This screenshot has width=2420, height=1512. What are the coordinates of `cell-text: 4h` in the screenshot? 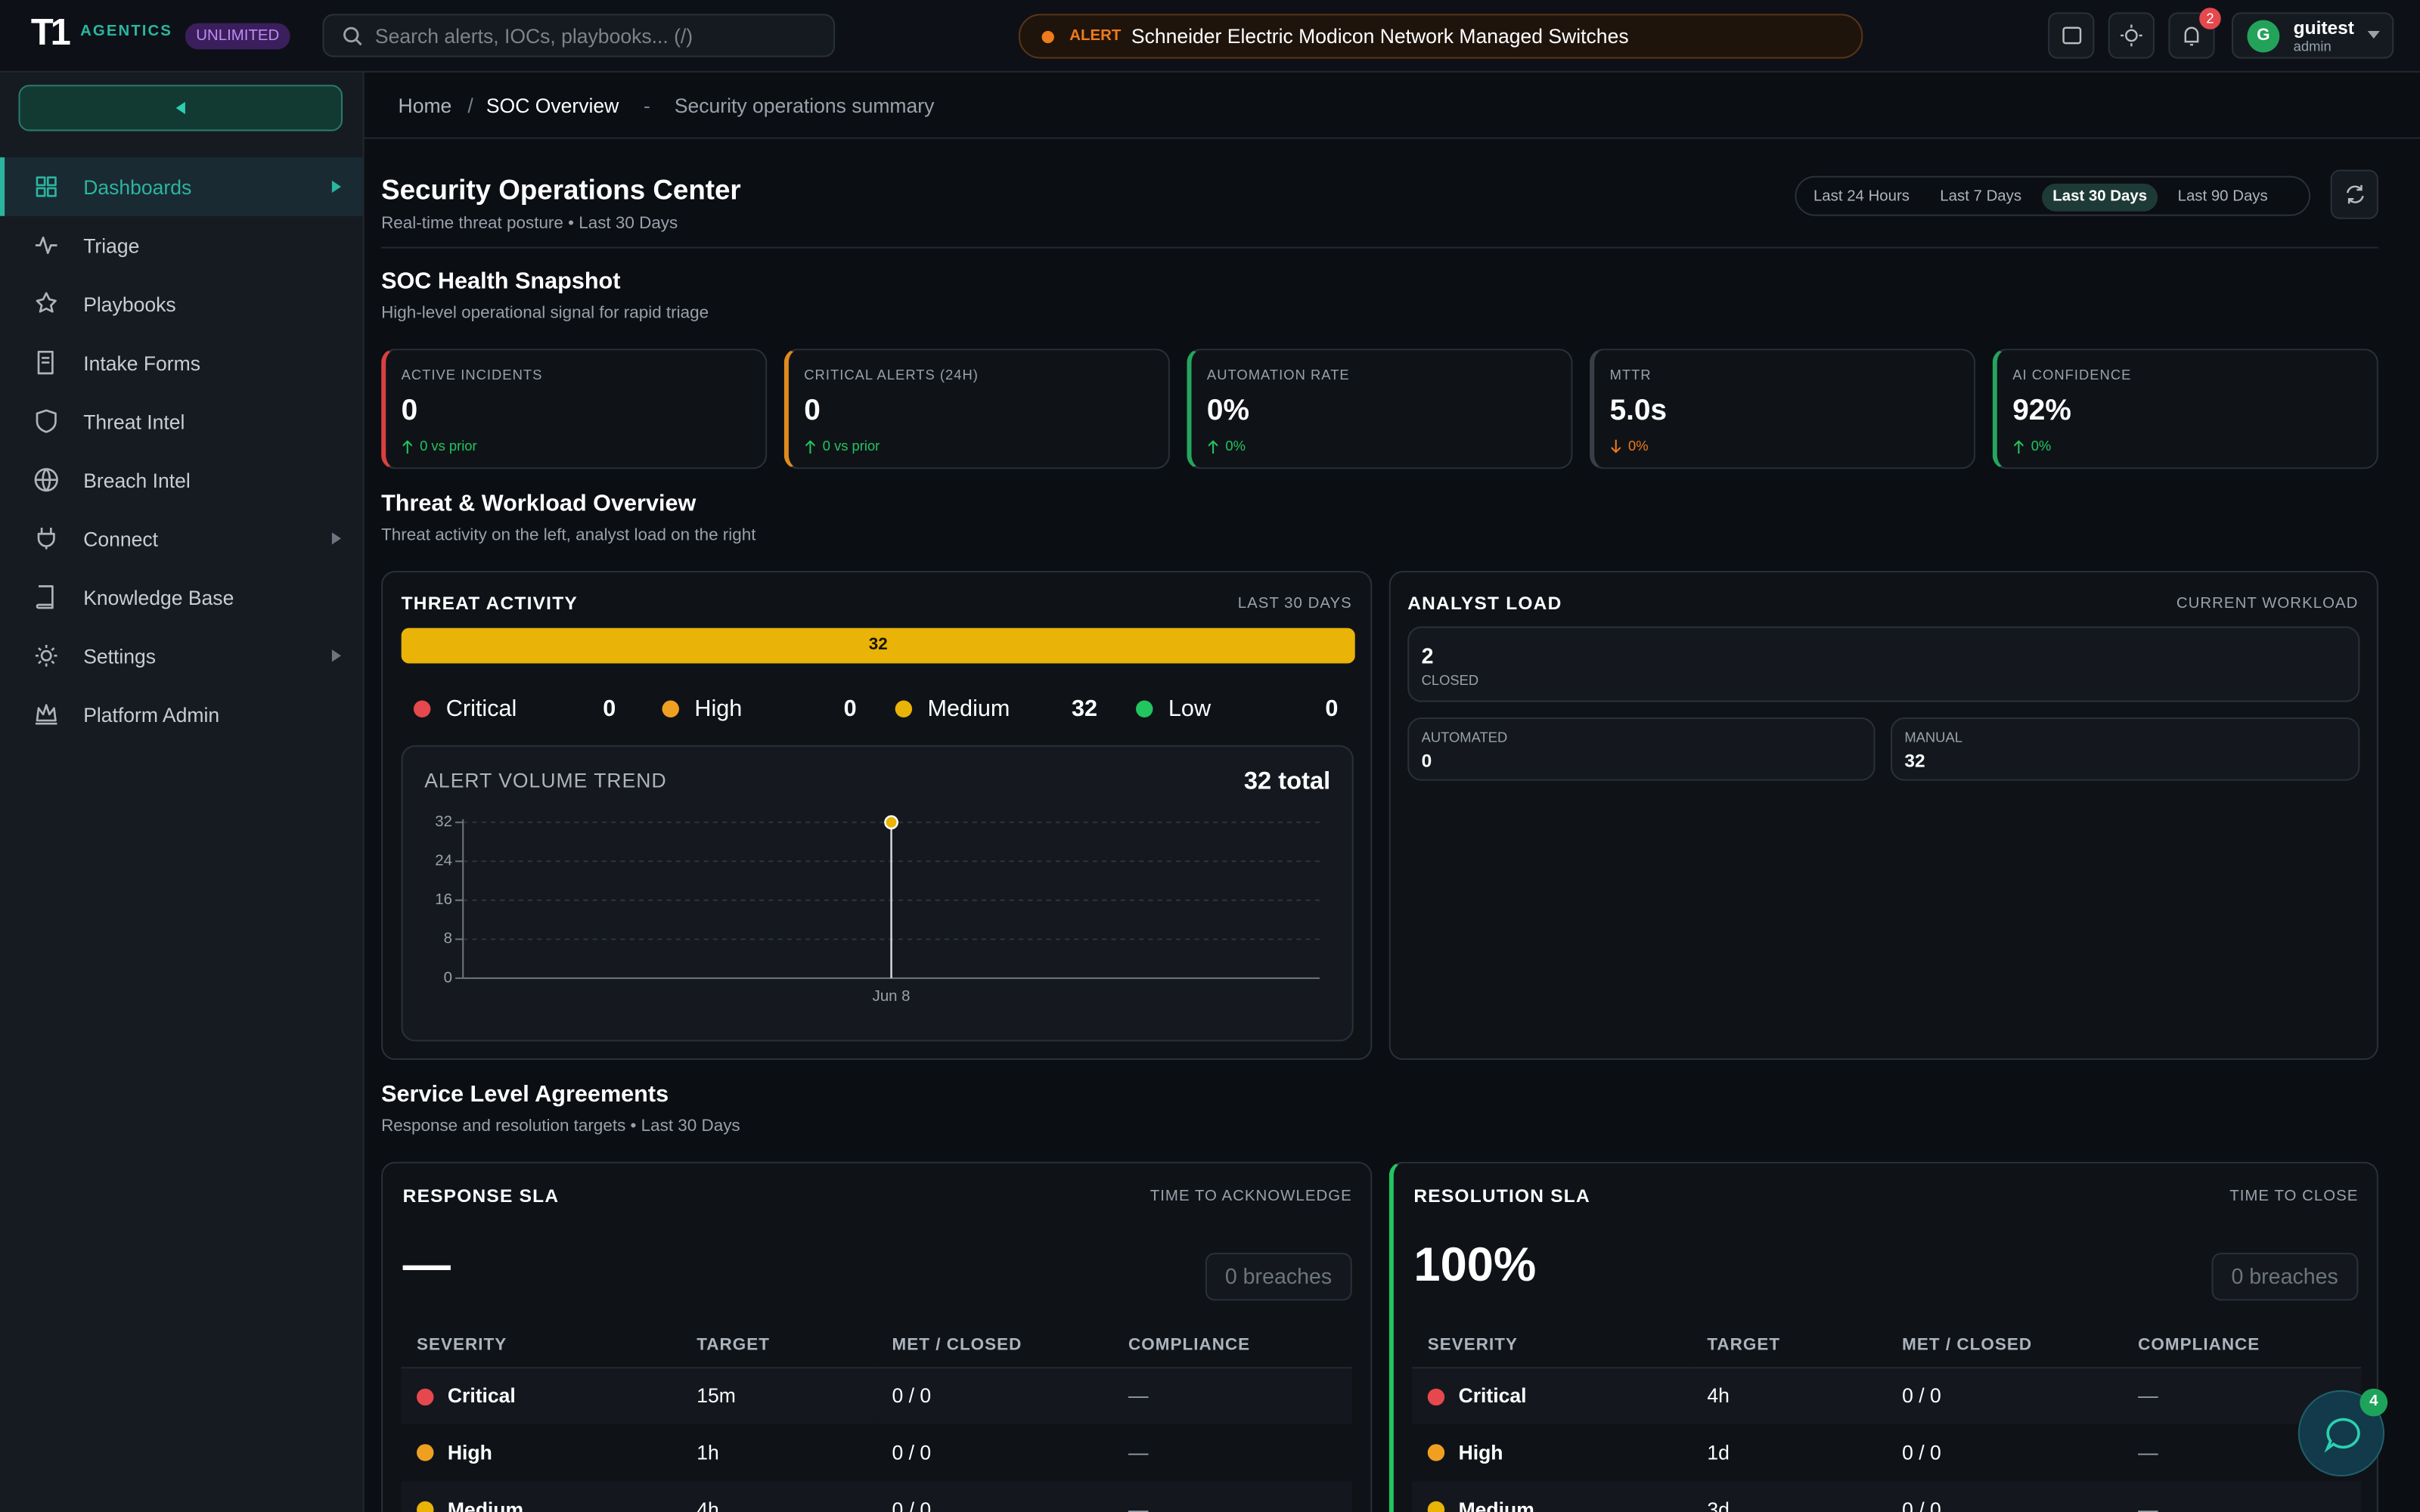 It's located at (1718, 1396).